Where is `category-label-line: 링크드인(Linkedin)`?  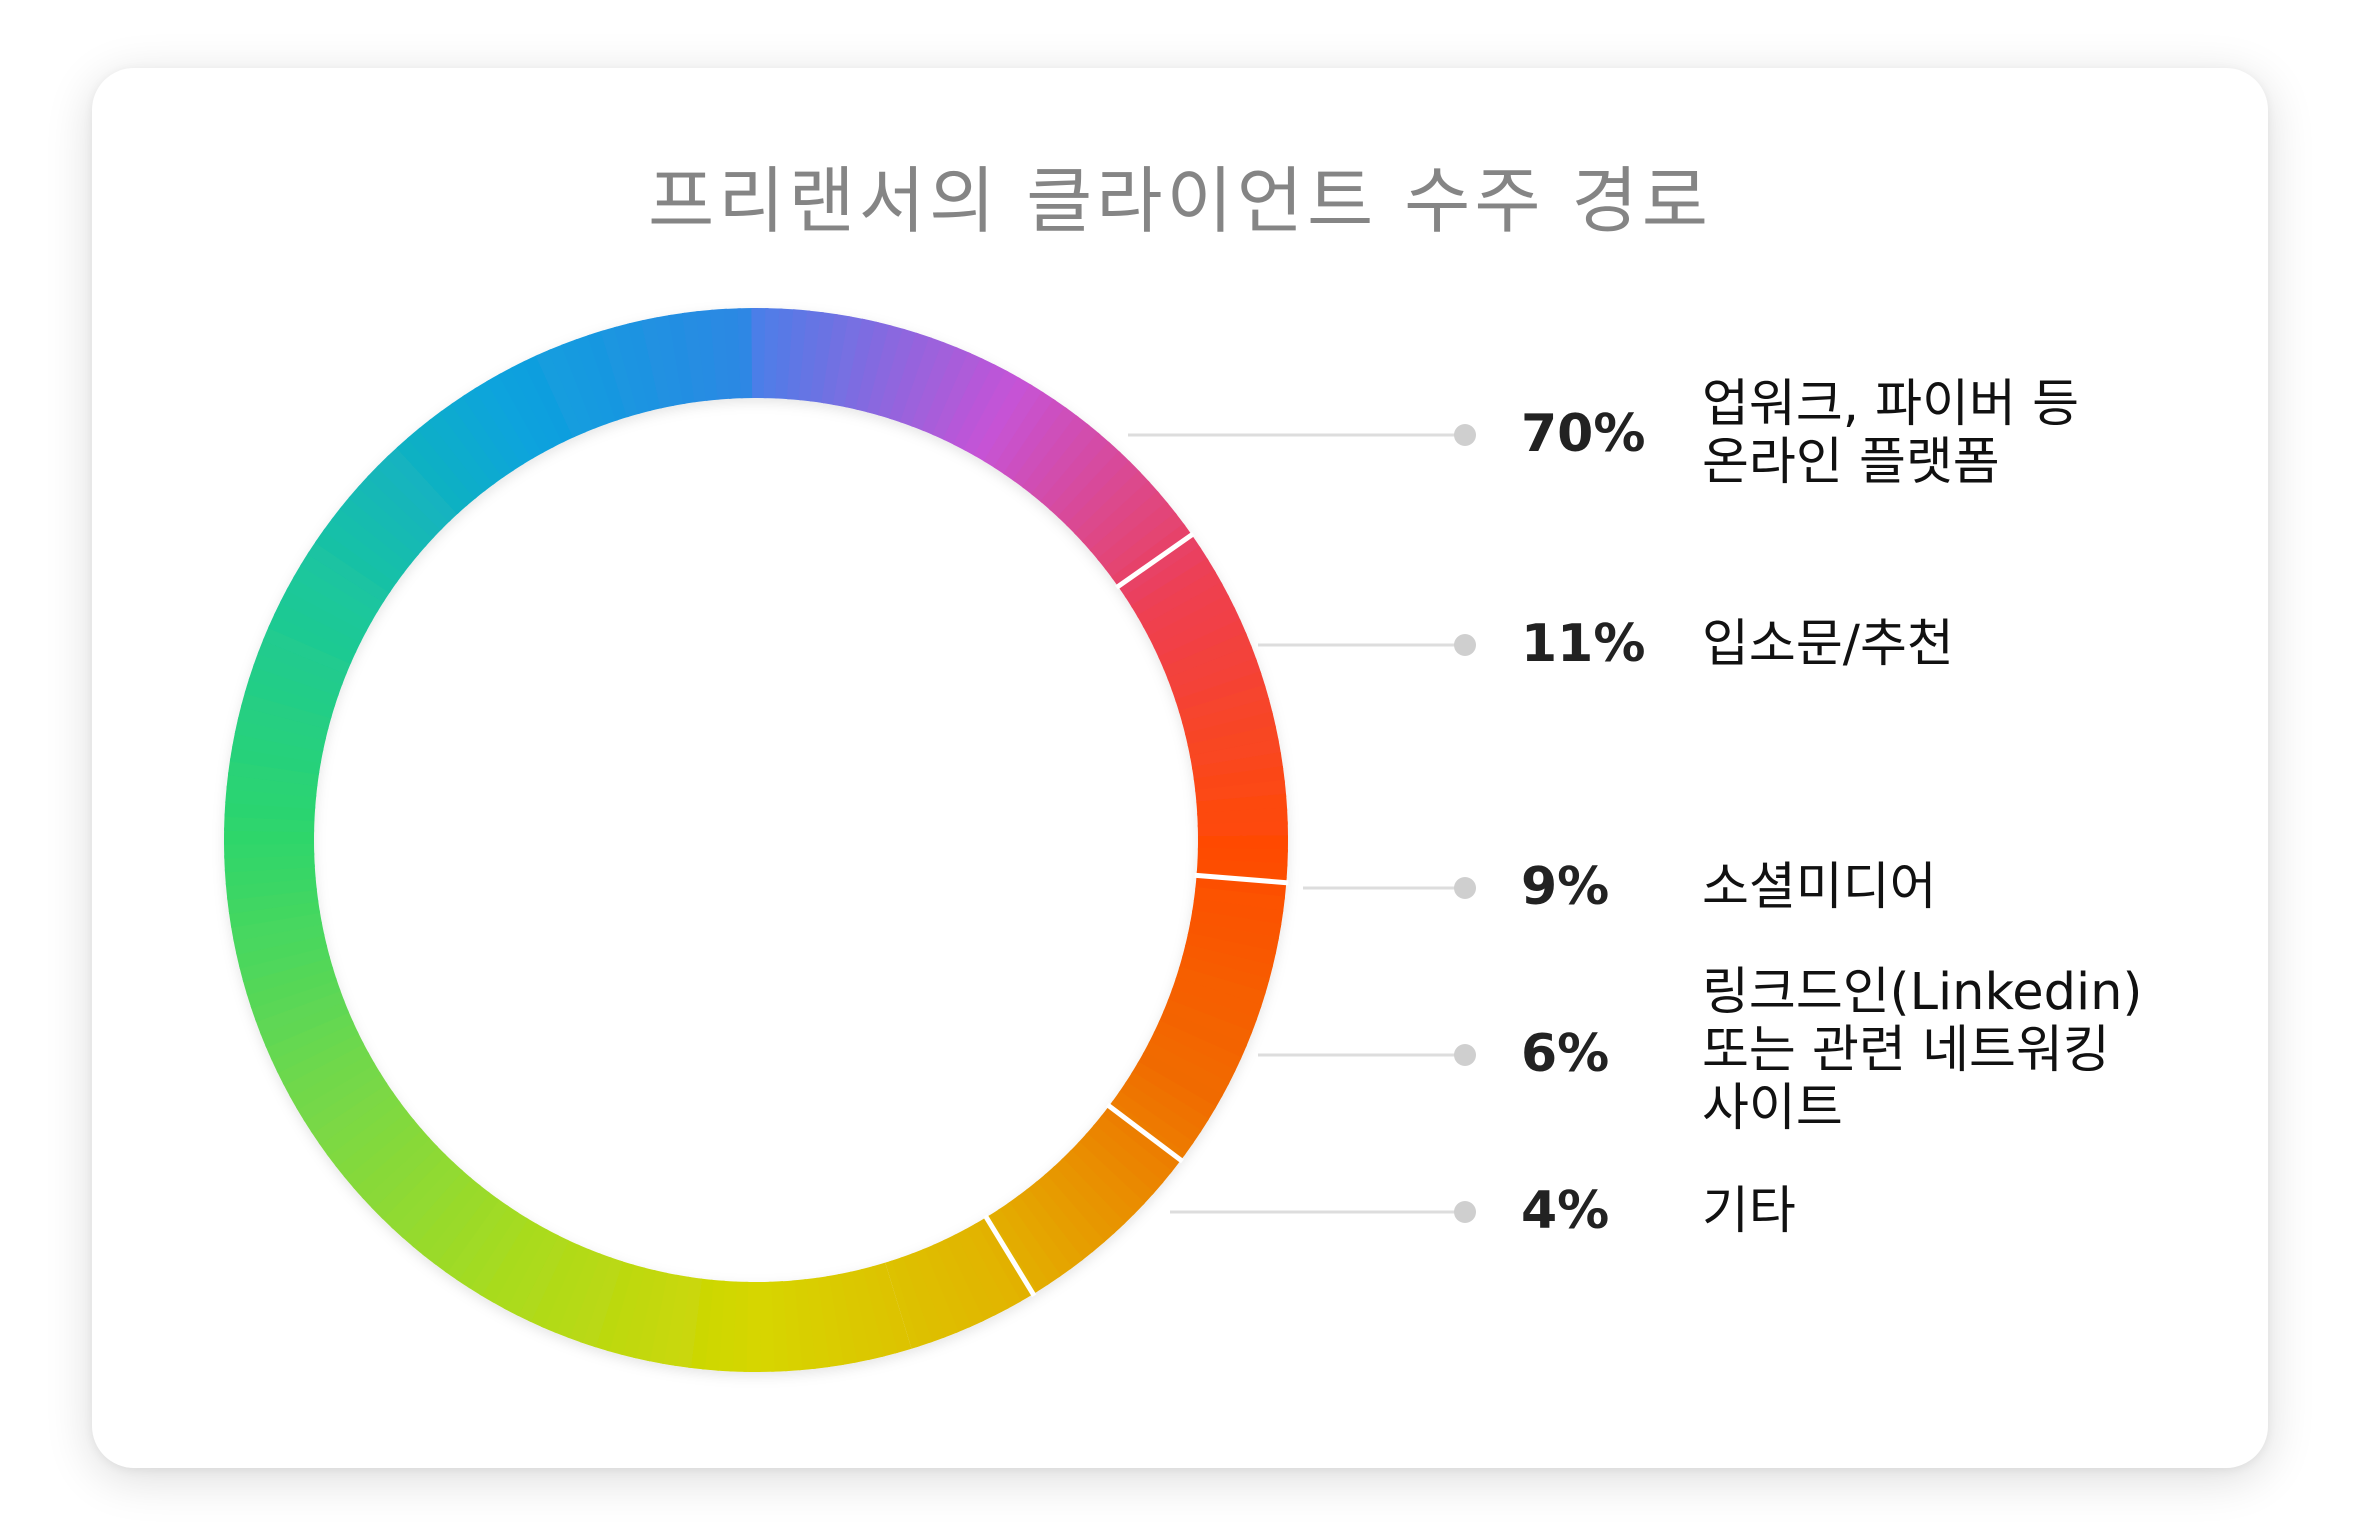
category-label-line: 링크드인(Linkedin) is located at coordinates (1922, 992).